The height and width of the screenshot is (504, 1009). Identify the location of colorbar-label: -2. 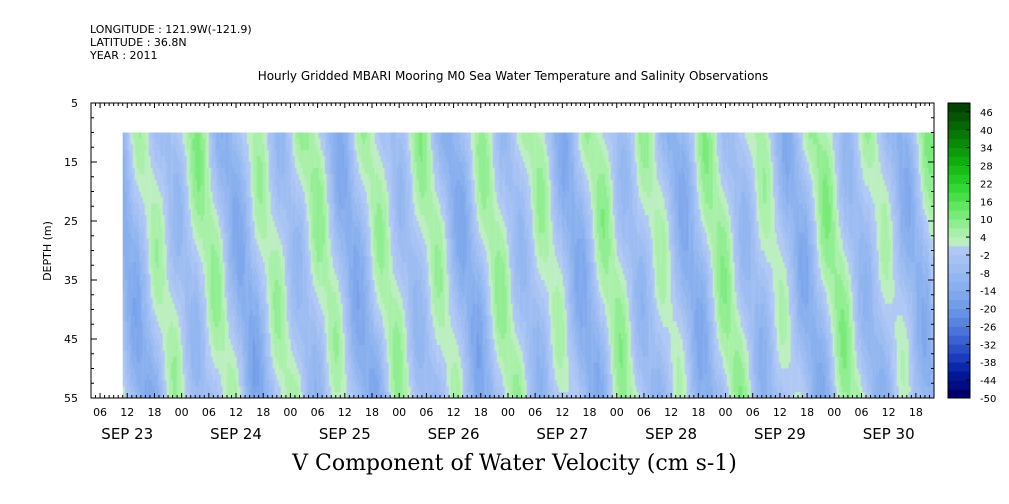
(985, 256).